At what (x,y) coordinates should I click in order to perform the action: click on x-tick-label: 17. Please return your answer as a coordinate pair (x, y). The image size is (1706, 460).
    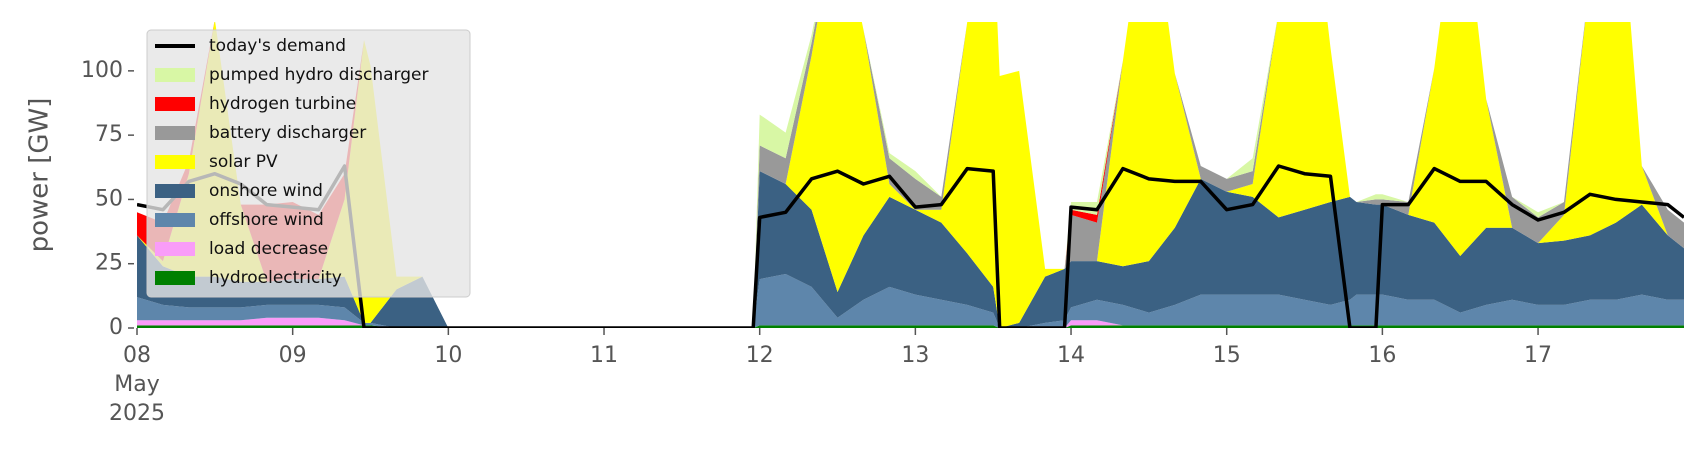
    Looking at the image, I should click on (1538, 355).